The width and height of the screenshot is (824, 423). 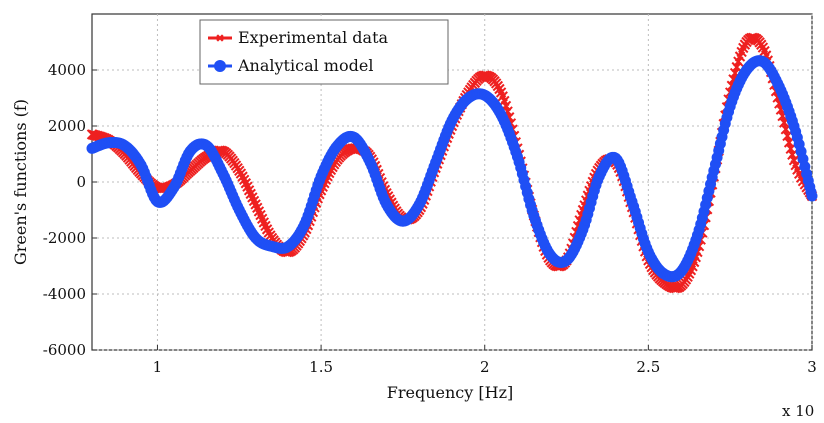 I want to click on x-axis-label: Frequency [Hz], so click(x=450, y=392).